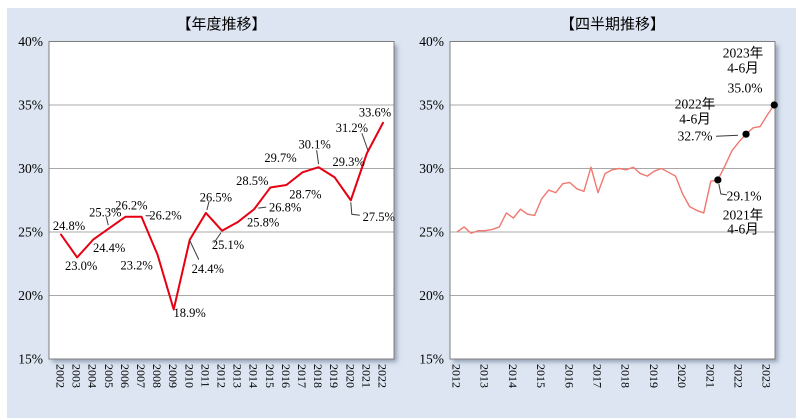 The height and width of the screenshot is (420, 800). I want to click on x-tick-label: 2011, so click(205, 376).